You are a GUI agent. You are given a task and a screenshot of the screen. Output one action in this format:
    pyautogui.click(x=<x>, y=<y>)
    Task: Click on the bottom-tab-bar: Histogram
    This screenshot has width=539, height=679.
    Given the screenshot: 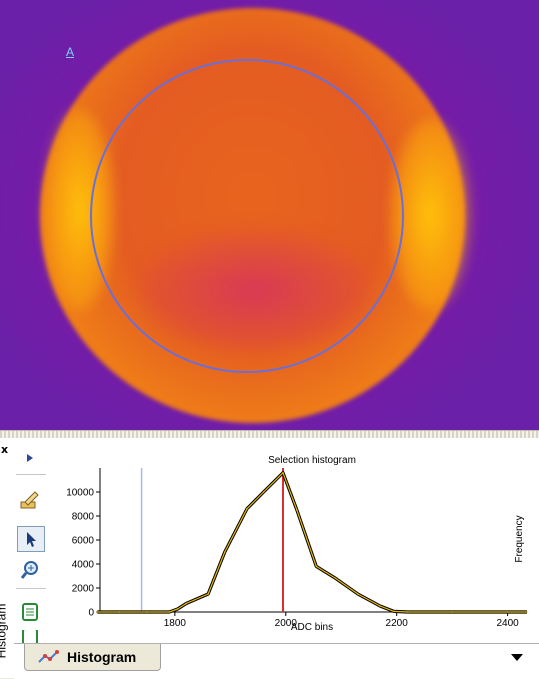 What is the action you would take?
    pyautogui.click(x=276, y=661)
    